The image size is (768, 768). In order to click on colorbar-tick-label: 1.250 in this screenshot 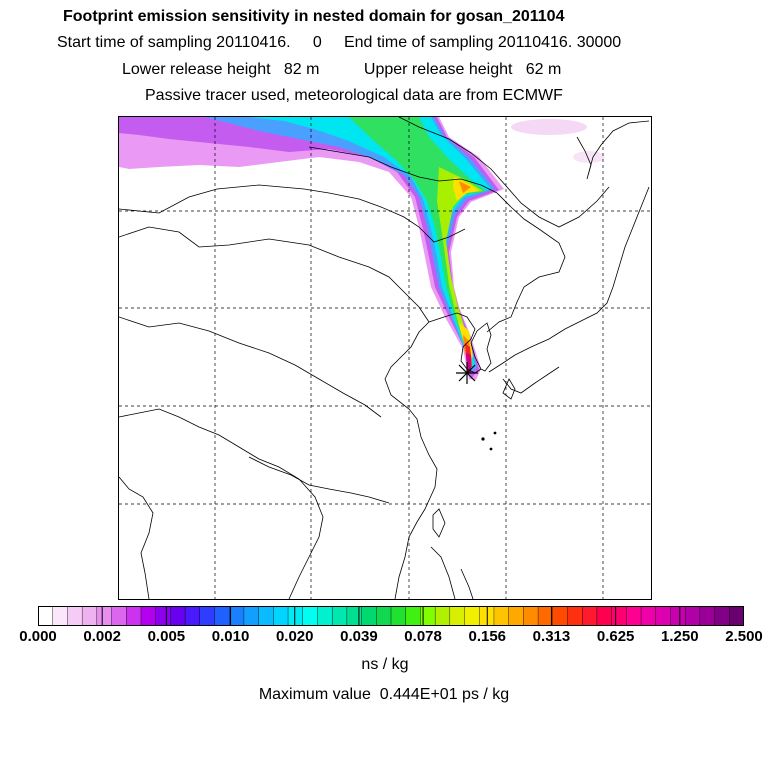, I will do `click(680, 636)`.